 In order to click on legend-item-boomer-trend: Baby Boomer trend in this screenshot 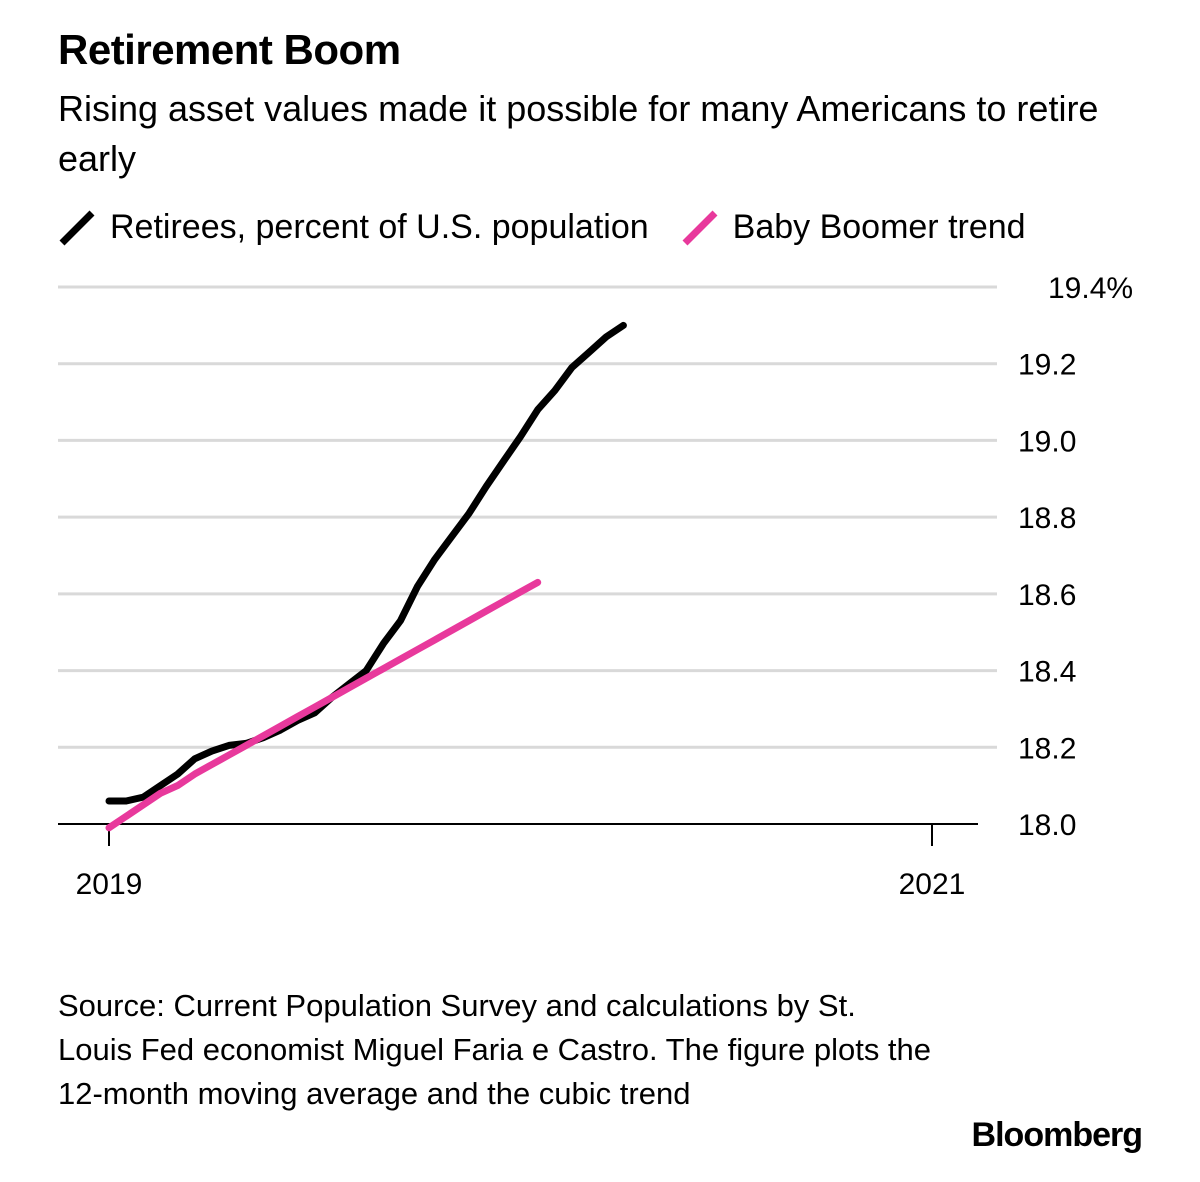, I will do `click(853, 227)`.